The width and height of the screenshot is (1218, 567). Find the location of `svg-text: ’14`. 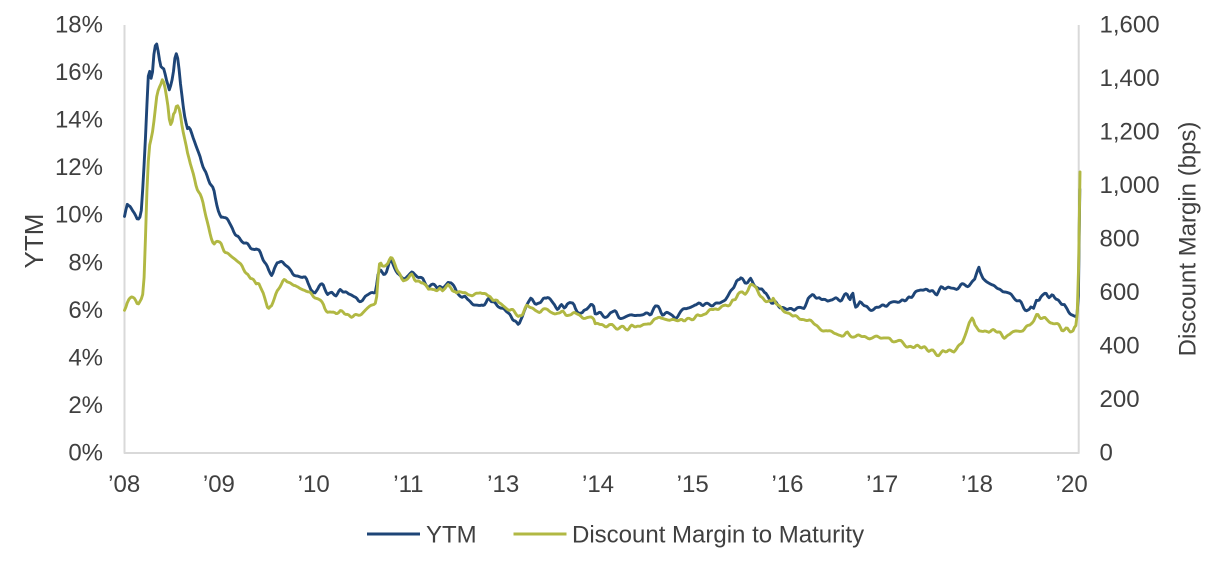

svg-text: ’14 is located at coordinates (598, 484).